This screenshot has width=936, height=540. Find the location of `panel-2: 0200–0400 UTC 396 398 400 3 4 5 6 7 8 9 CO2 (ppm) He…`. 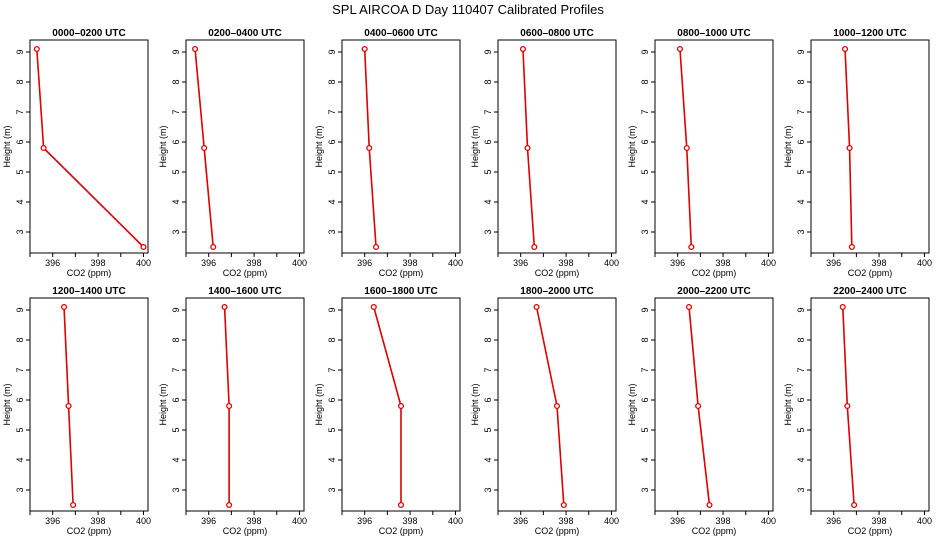

panel-2: 0200–0400 UTC 396 398 400 3 4 5 6 7 8 9 CO2 (ppm) He… is located at coordinates (232, 153).